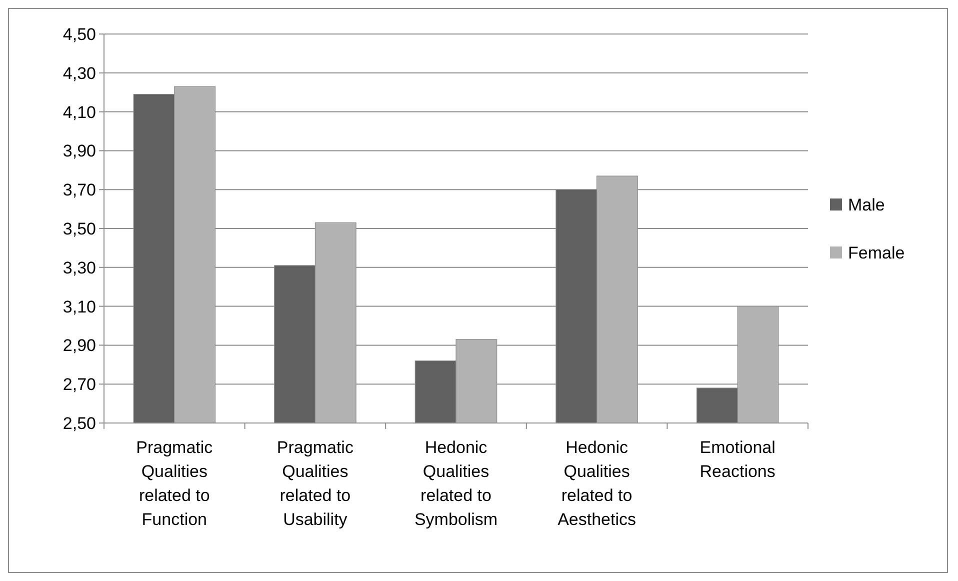 The width and height of the screenshot is (958, 581). I want to click on x-tick-label: Pragmatic Qualities related to Usability, so click(315, 483).